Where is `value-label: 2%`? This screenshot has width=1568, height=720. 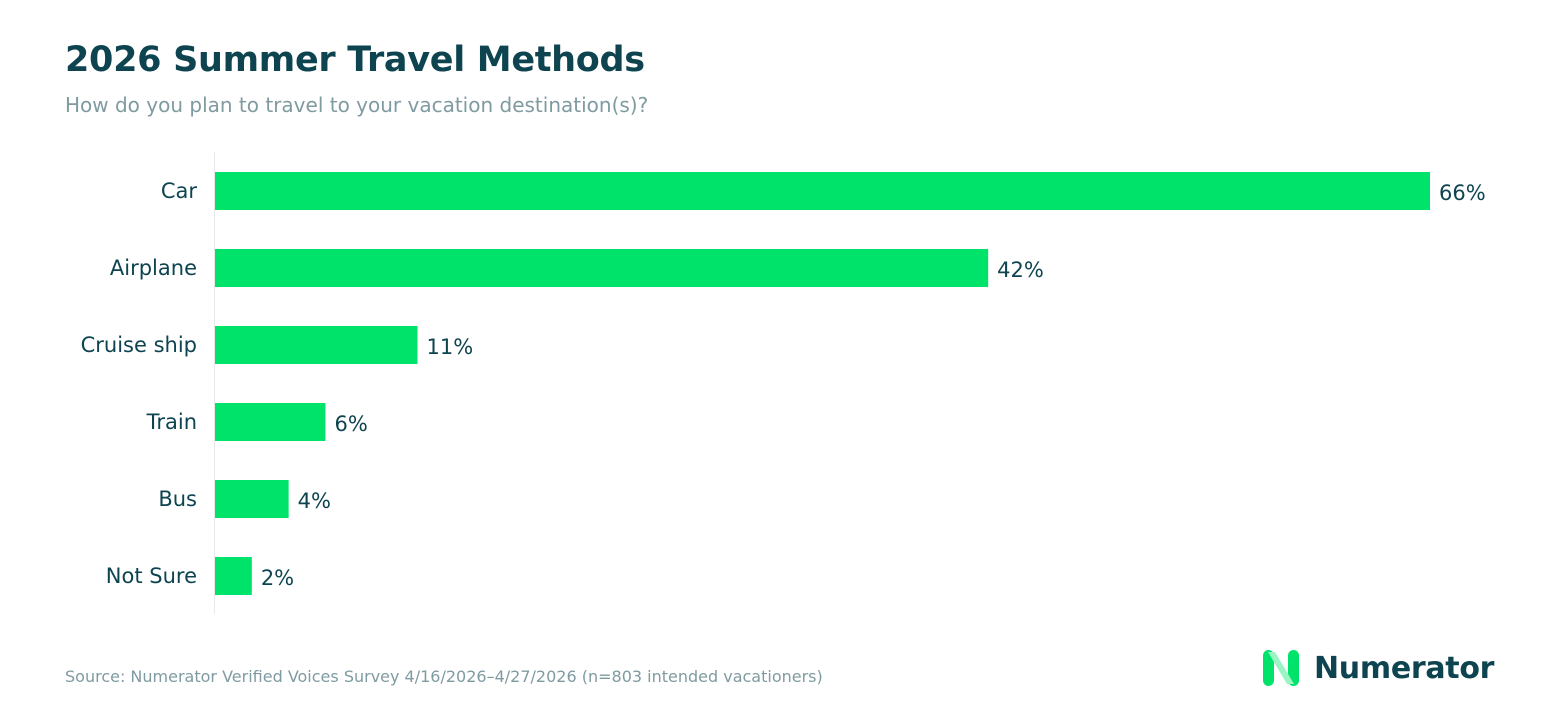
value-label: 2% is located at coordinates (277, 578).